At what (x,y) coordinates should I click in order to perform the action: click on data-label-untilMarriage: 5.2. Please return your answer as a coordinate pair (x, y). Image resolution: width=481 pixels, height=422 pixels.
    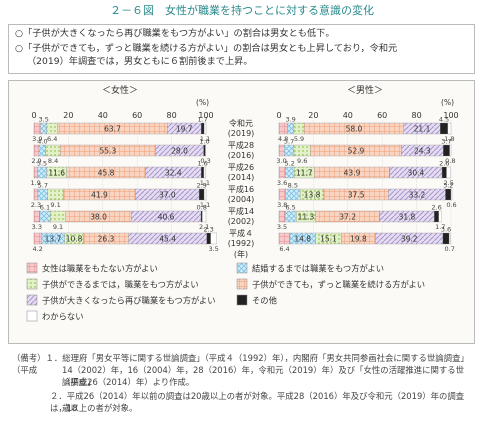
    Looking at the image, I should click on (289, 164).